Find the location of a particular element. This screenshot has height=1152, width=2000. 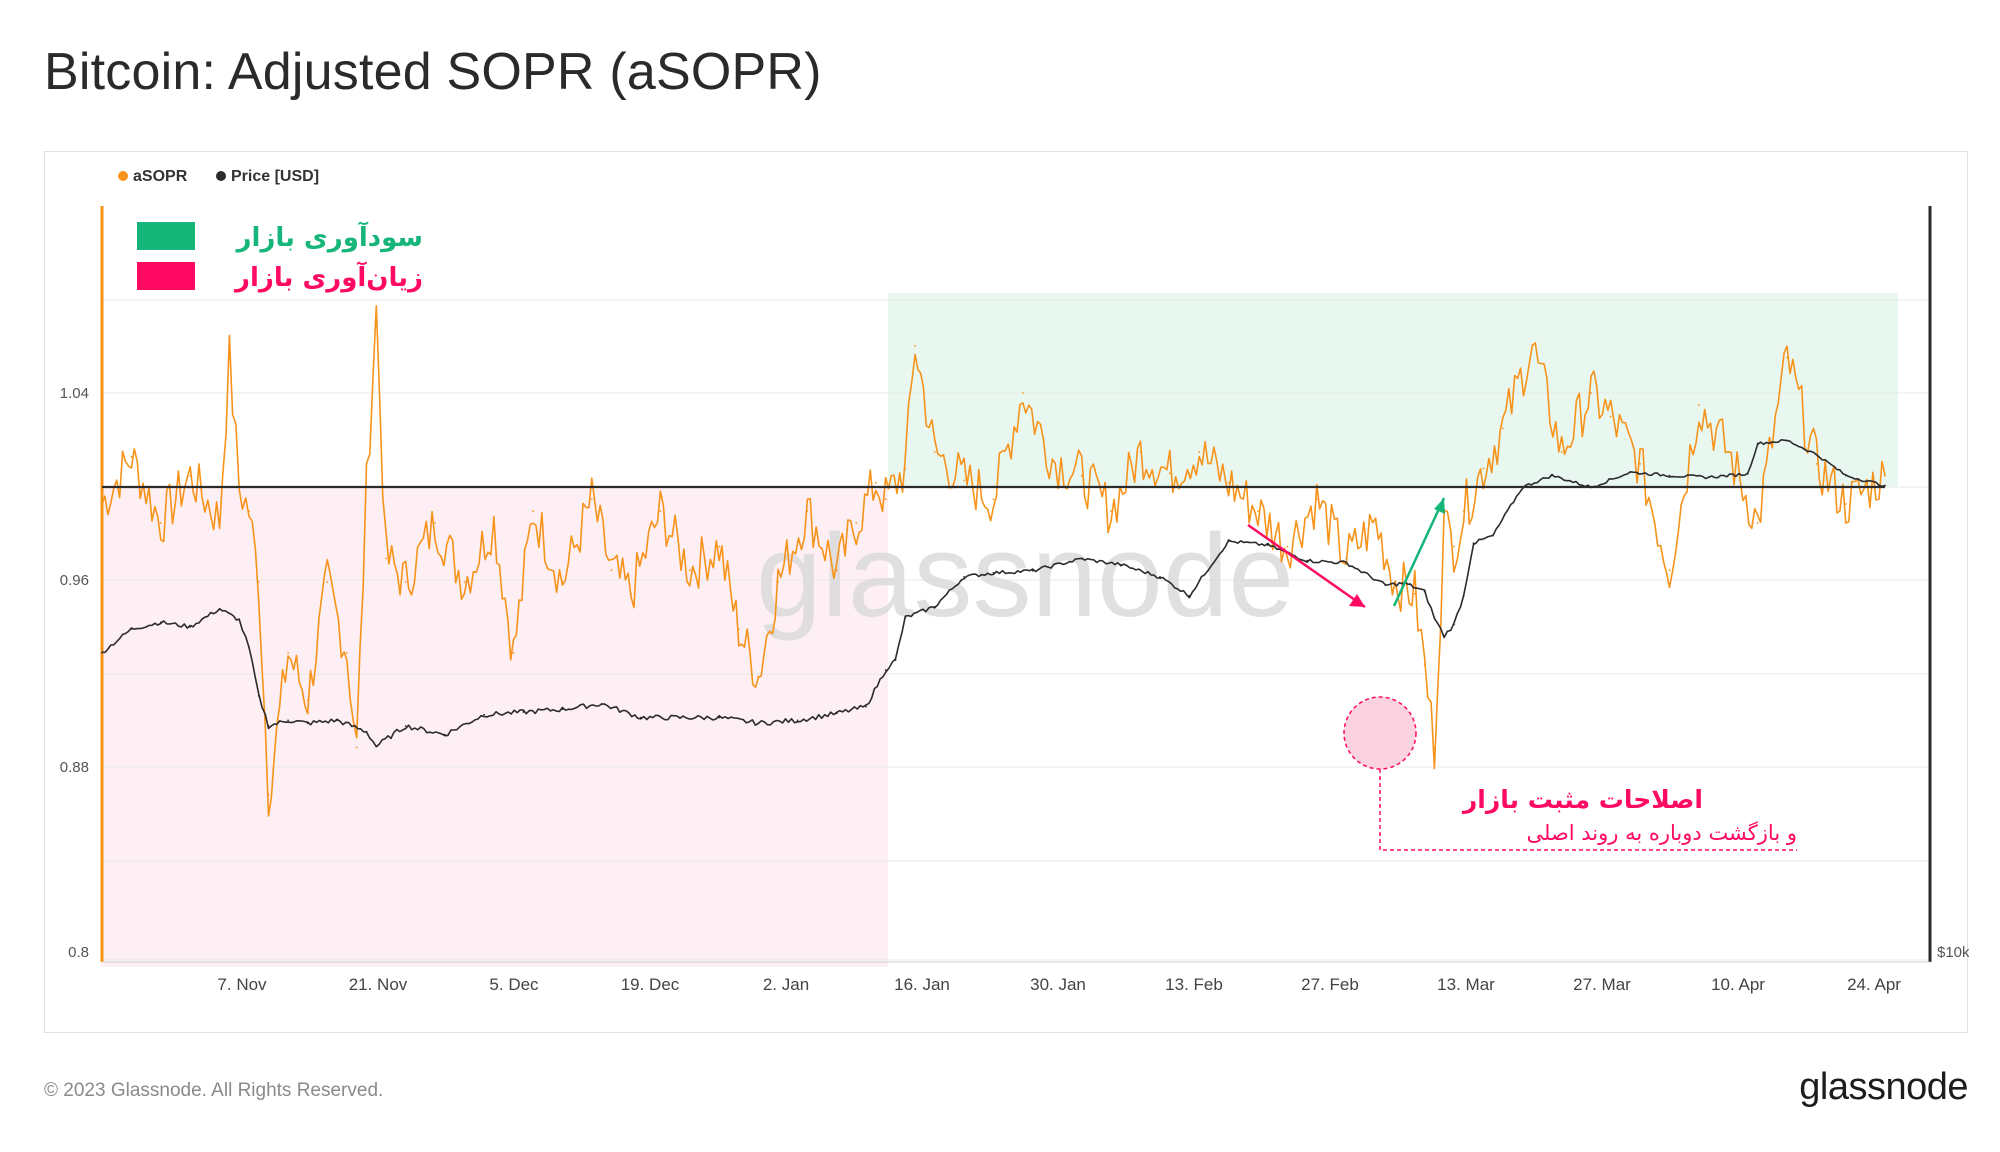

legend-price-marker is located at coordinates (221, 176).